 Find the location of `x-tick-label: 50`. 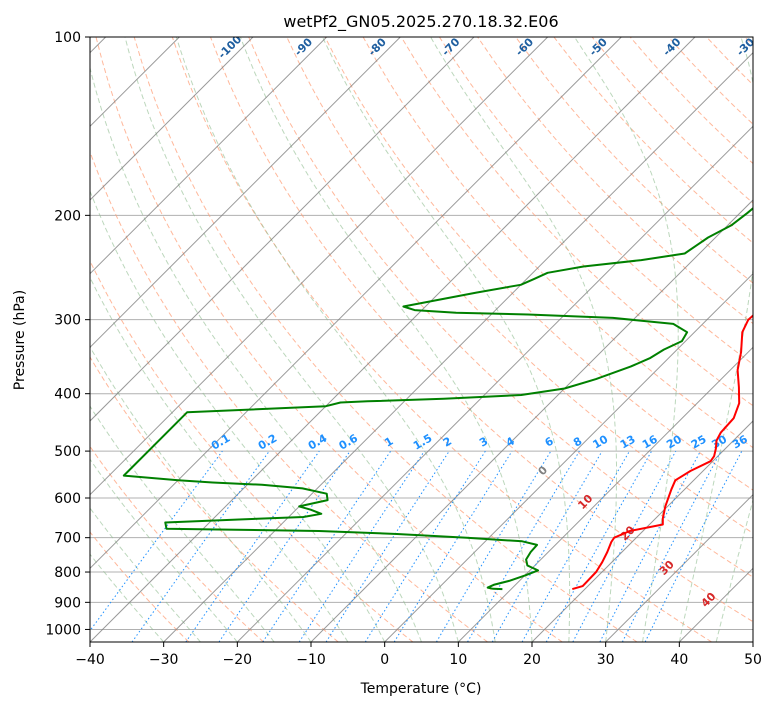

x-tick-label: 50 is located at coordinates (753, 660).